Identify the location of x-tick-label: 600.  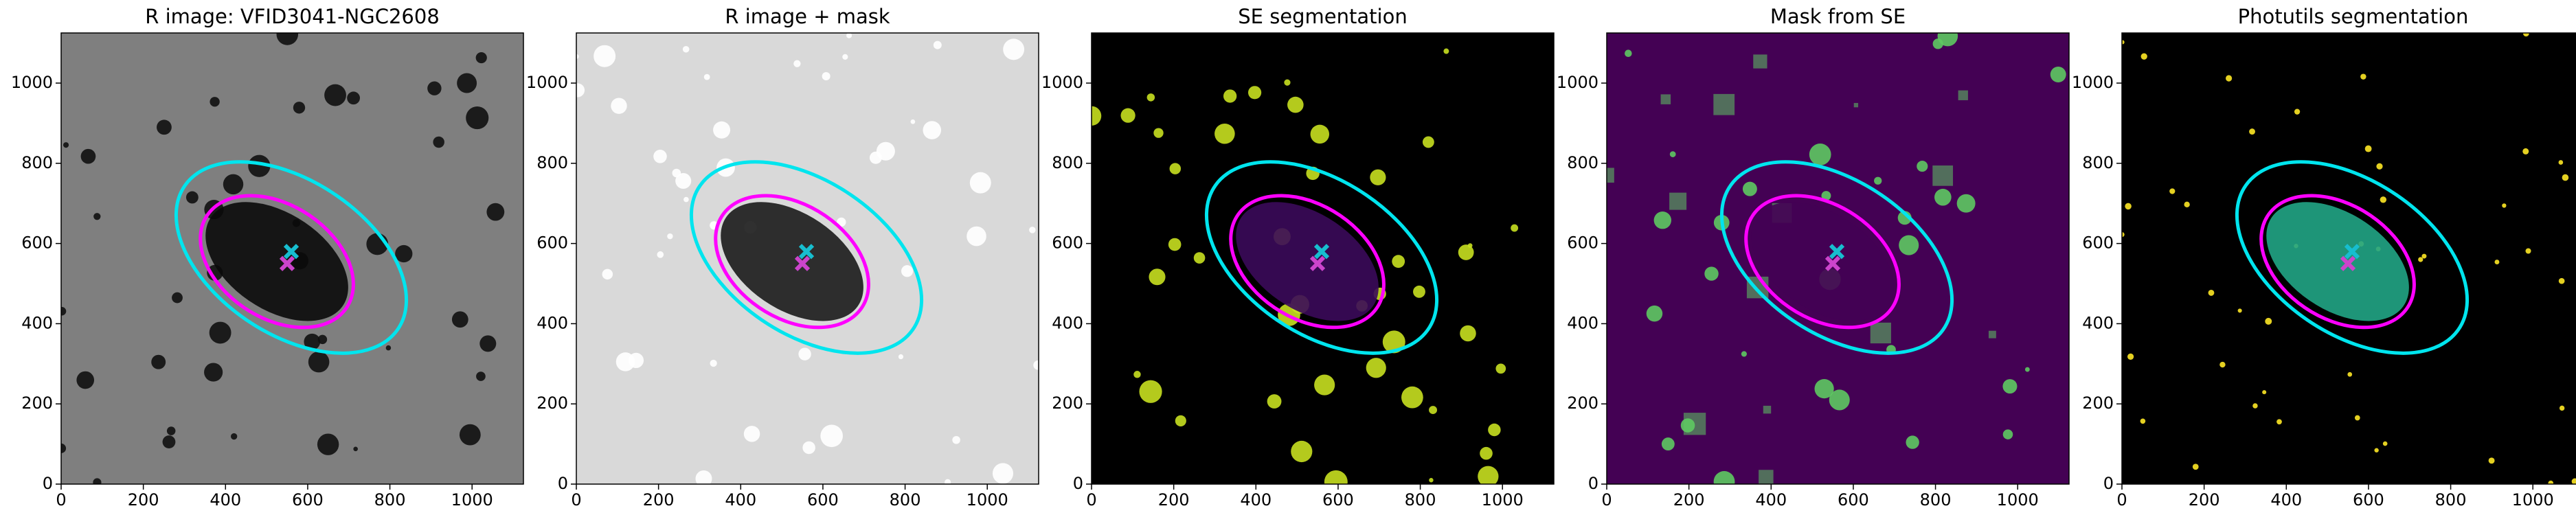
(2368, 500).